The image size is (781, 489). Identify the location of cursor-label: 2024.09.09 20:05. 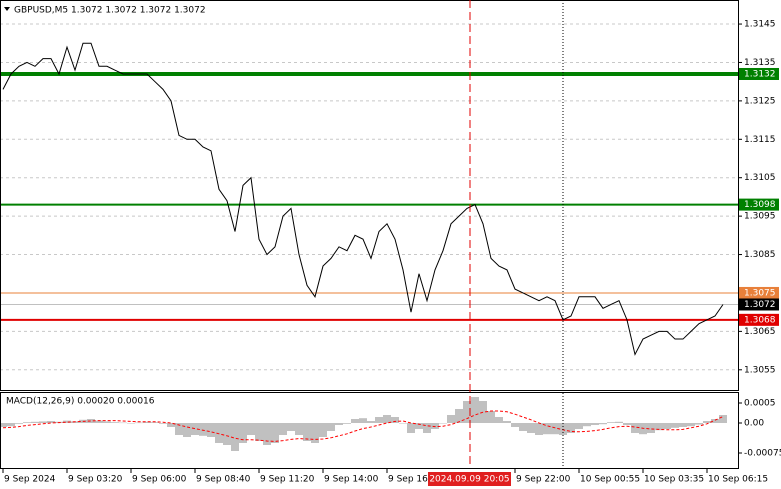
(469, 480).